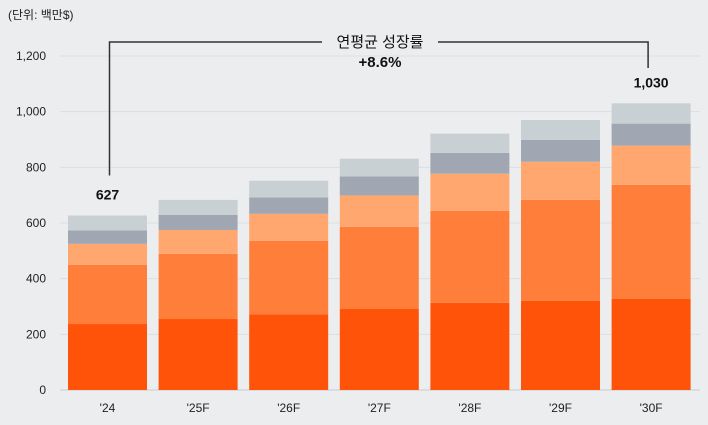 This screenshot has height=425, width=708. I want to click on unit-label: (단위: 백만$), so click(41, 15).